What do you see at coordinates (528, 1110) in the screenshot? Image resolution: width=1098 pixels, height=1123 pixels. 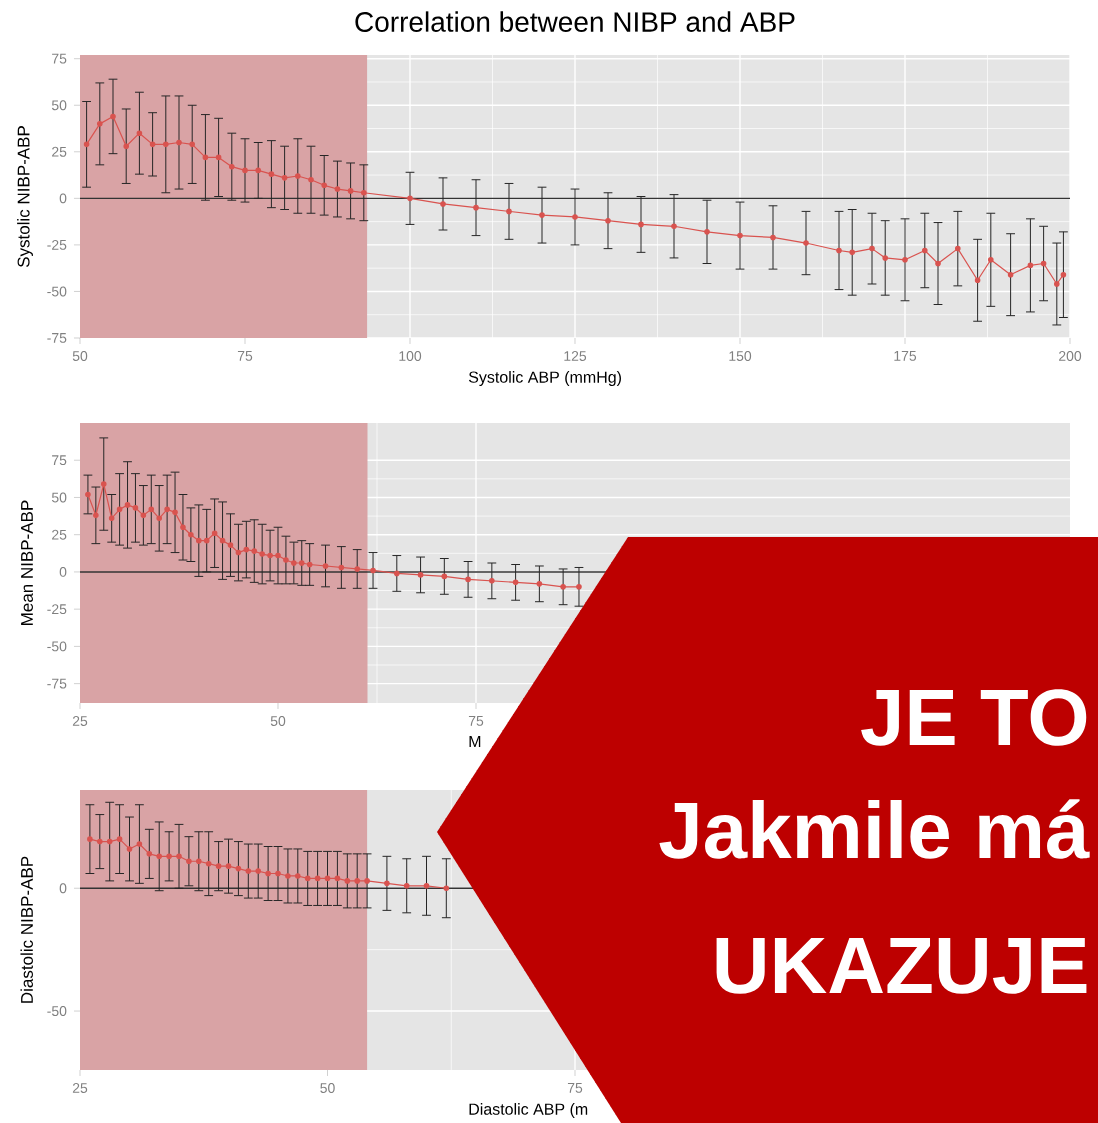 I see `x-axis-title: Diastolic ABP (m` at bounding box center [528, 1110].